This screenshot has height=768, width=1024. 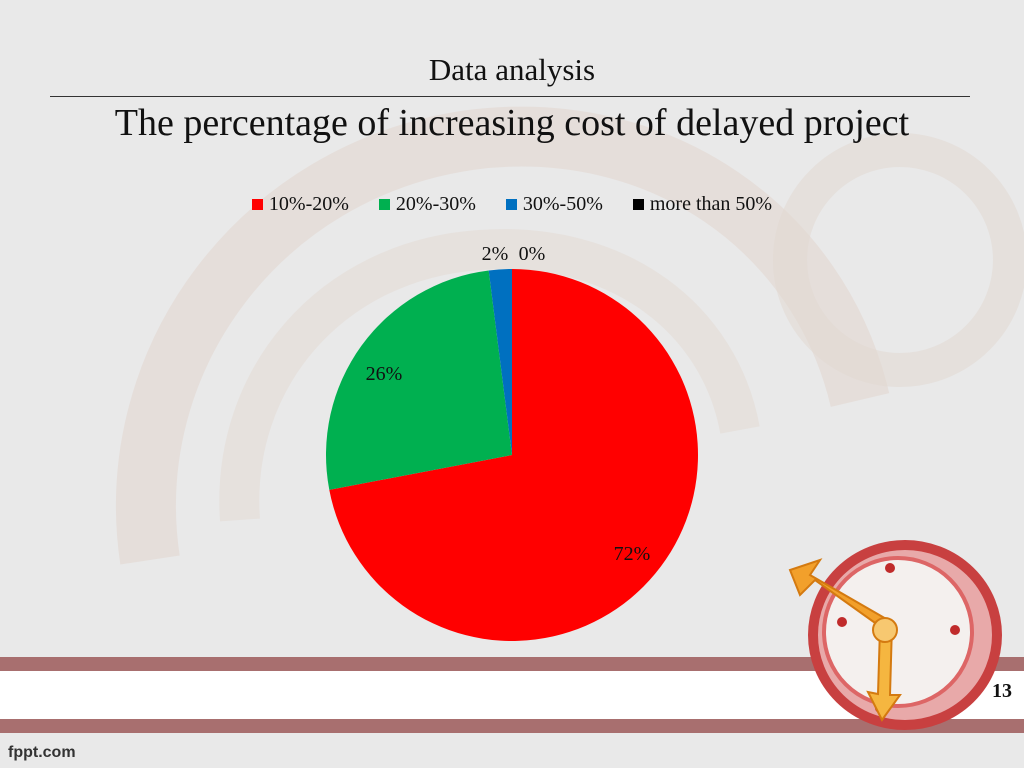 I want to click on title-divider, so click(x=510, y=96).